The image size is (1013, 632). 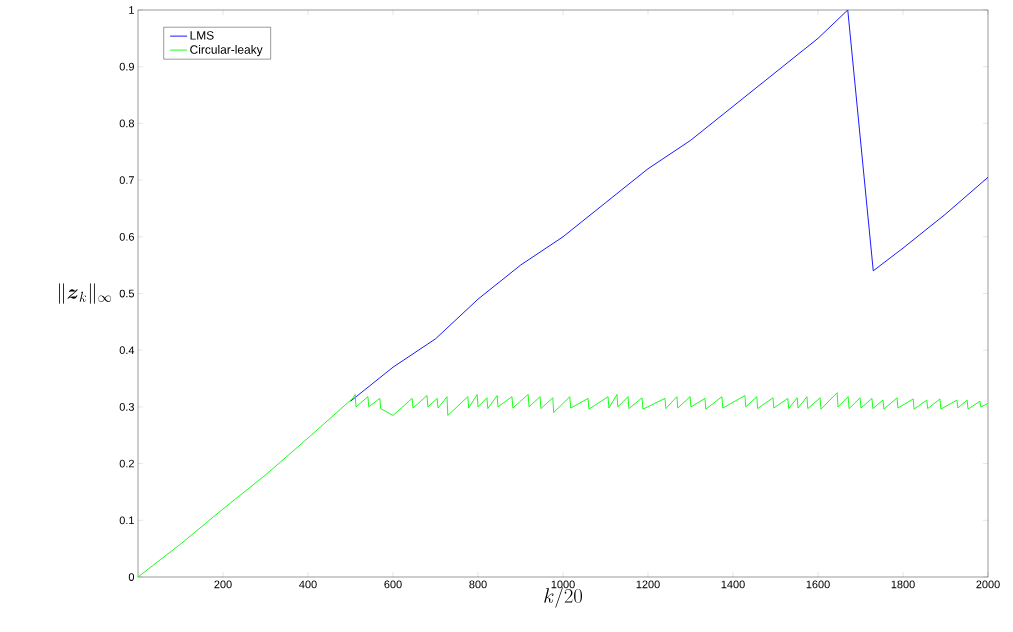 I want to click on y-tick-label: 0.4, so click(x=127, y=350).